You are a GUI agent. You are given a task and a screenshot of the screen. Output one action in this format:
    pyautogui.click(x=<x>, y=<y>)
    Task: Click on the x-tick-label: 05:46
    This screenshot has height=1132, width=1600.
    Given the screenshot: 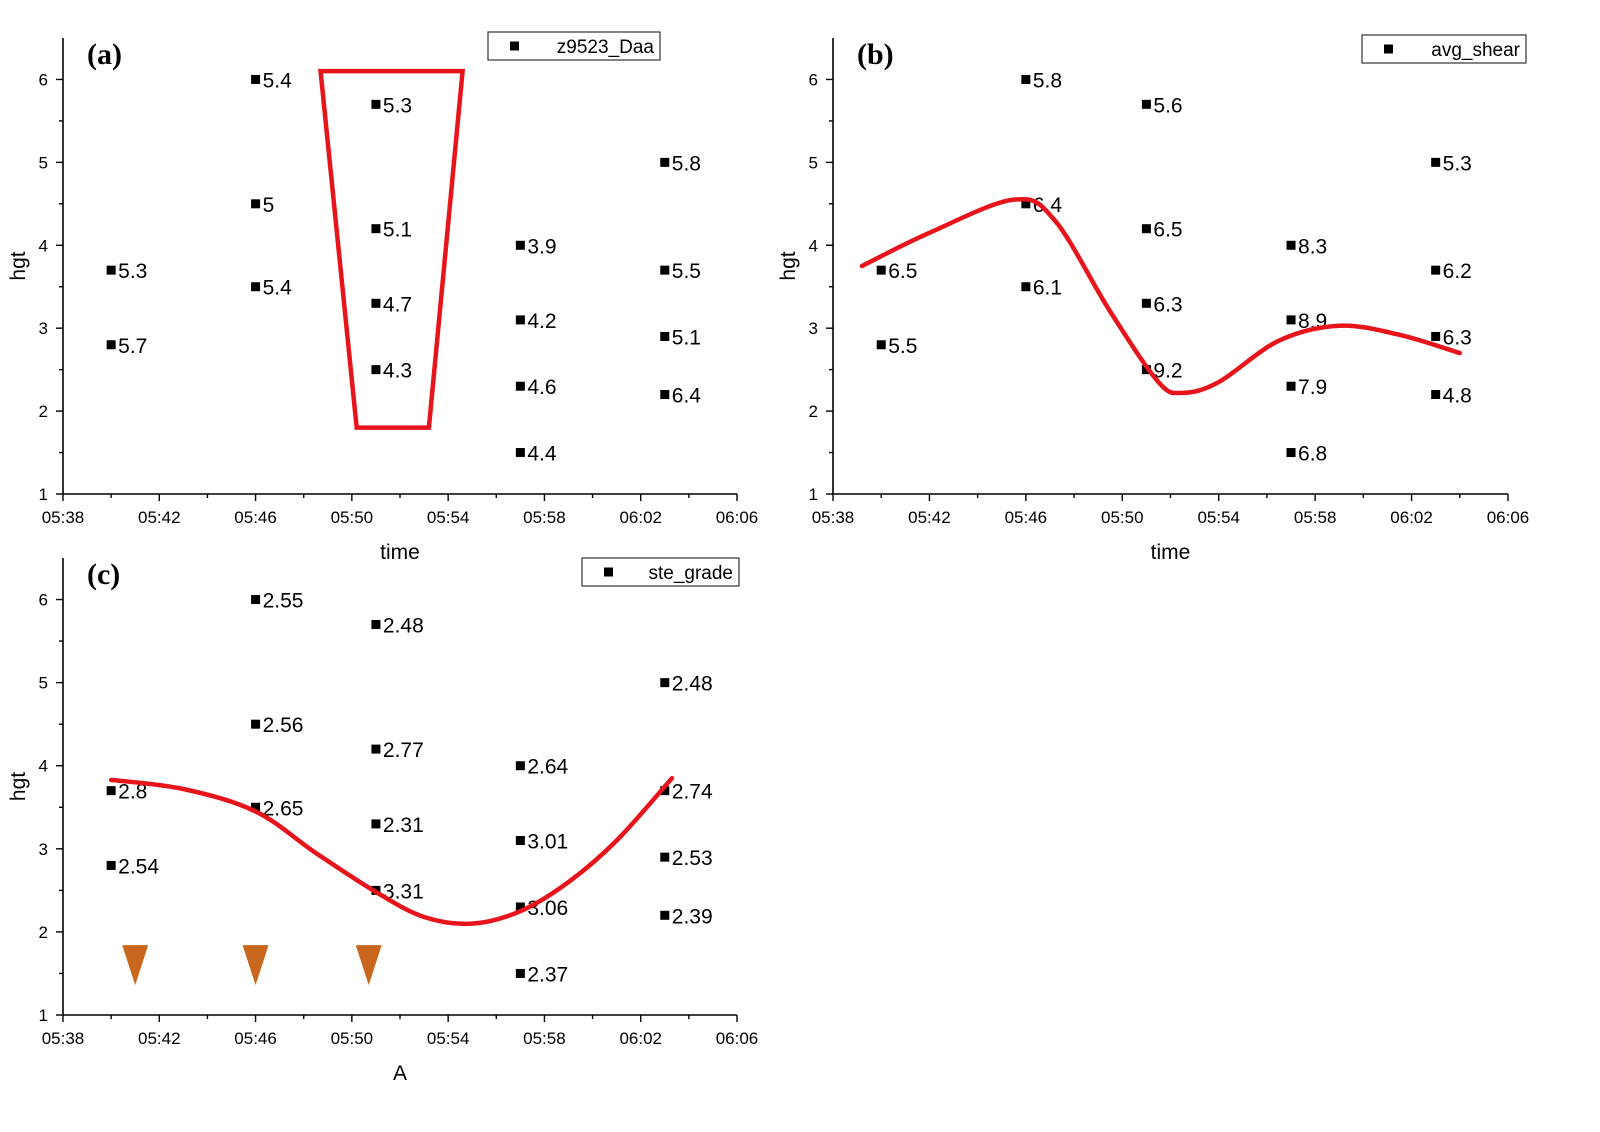 What is the action you would take?
    pyautogui.click(x=255, y=1038)
    